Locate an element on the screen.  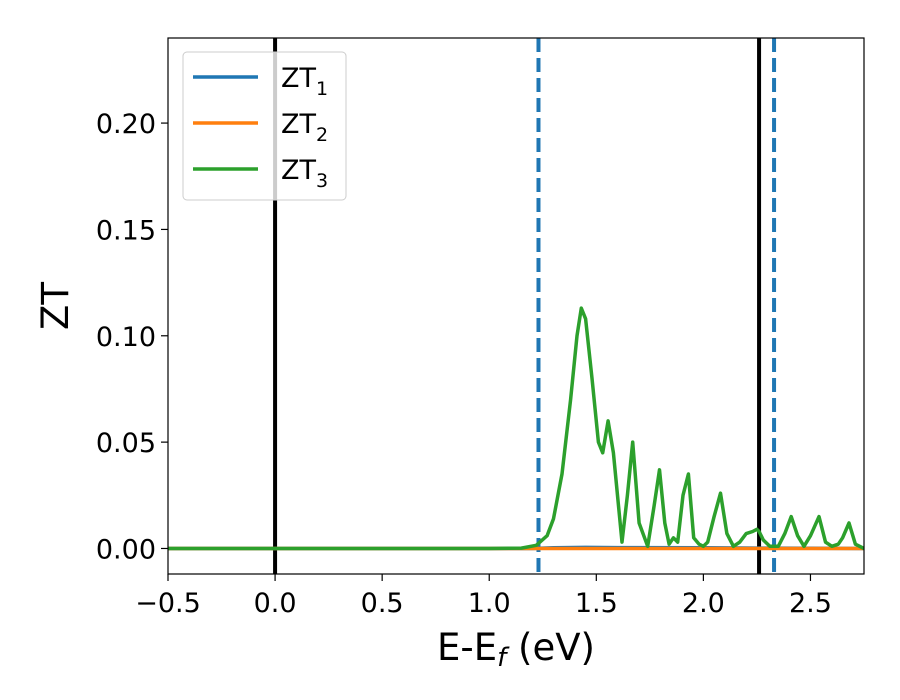
x-tick-label: 2.0 is located at coordinates (703, 603).